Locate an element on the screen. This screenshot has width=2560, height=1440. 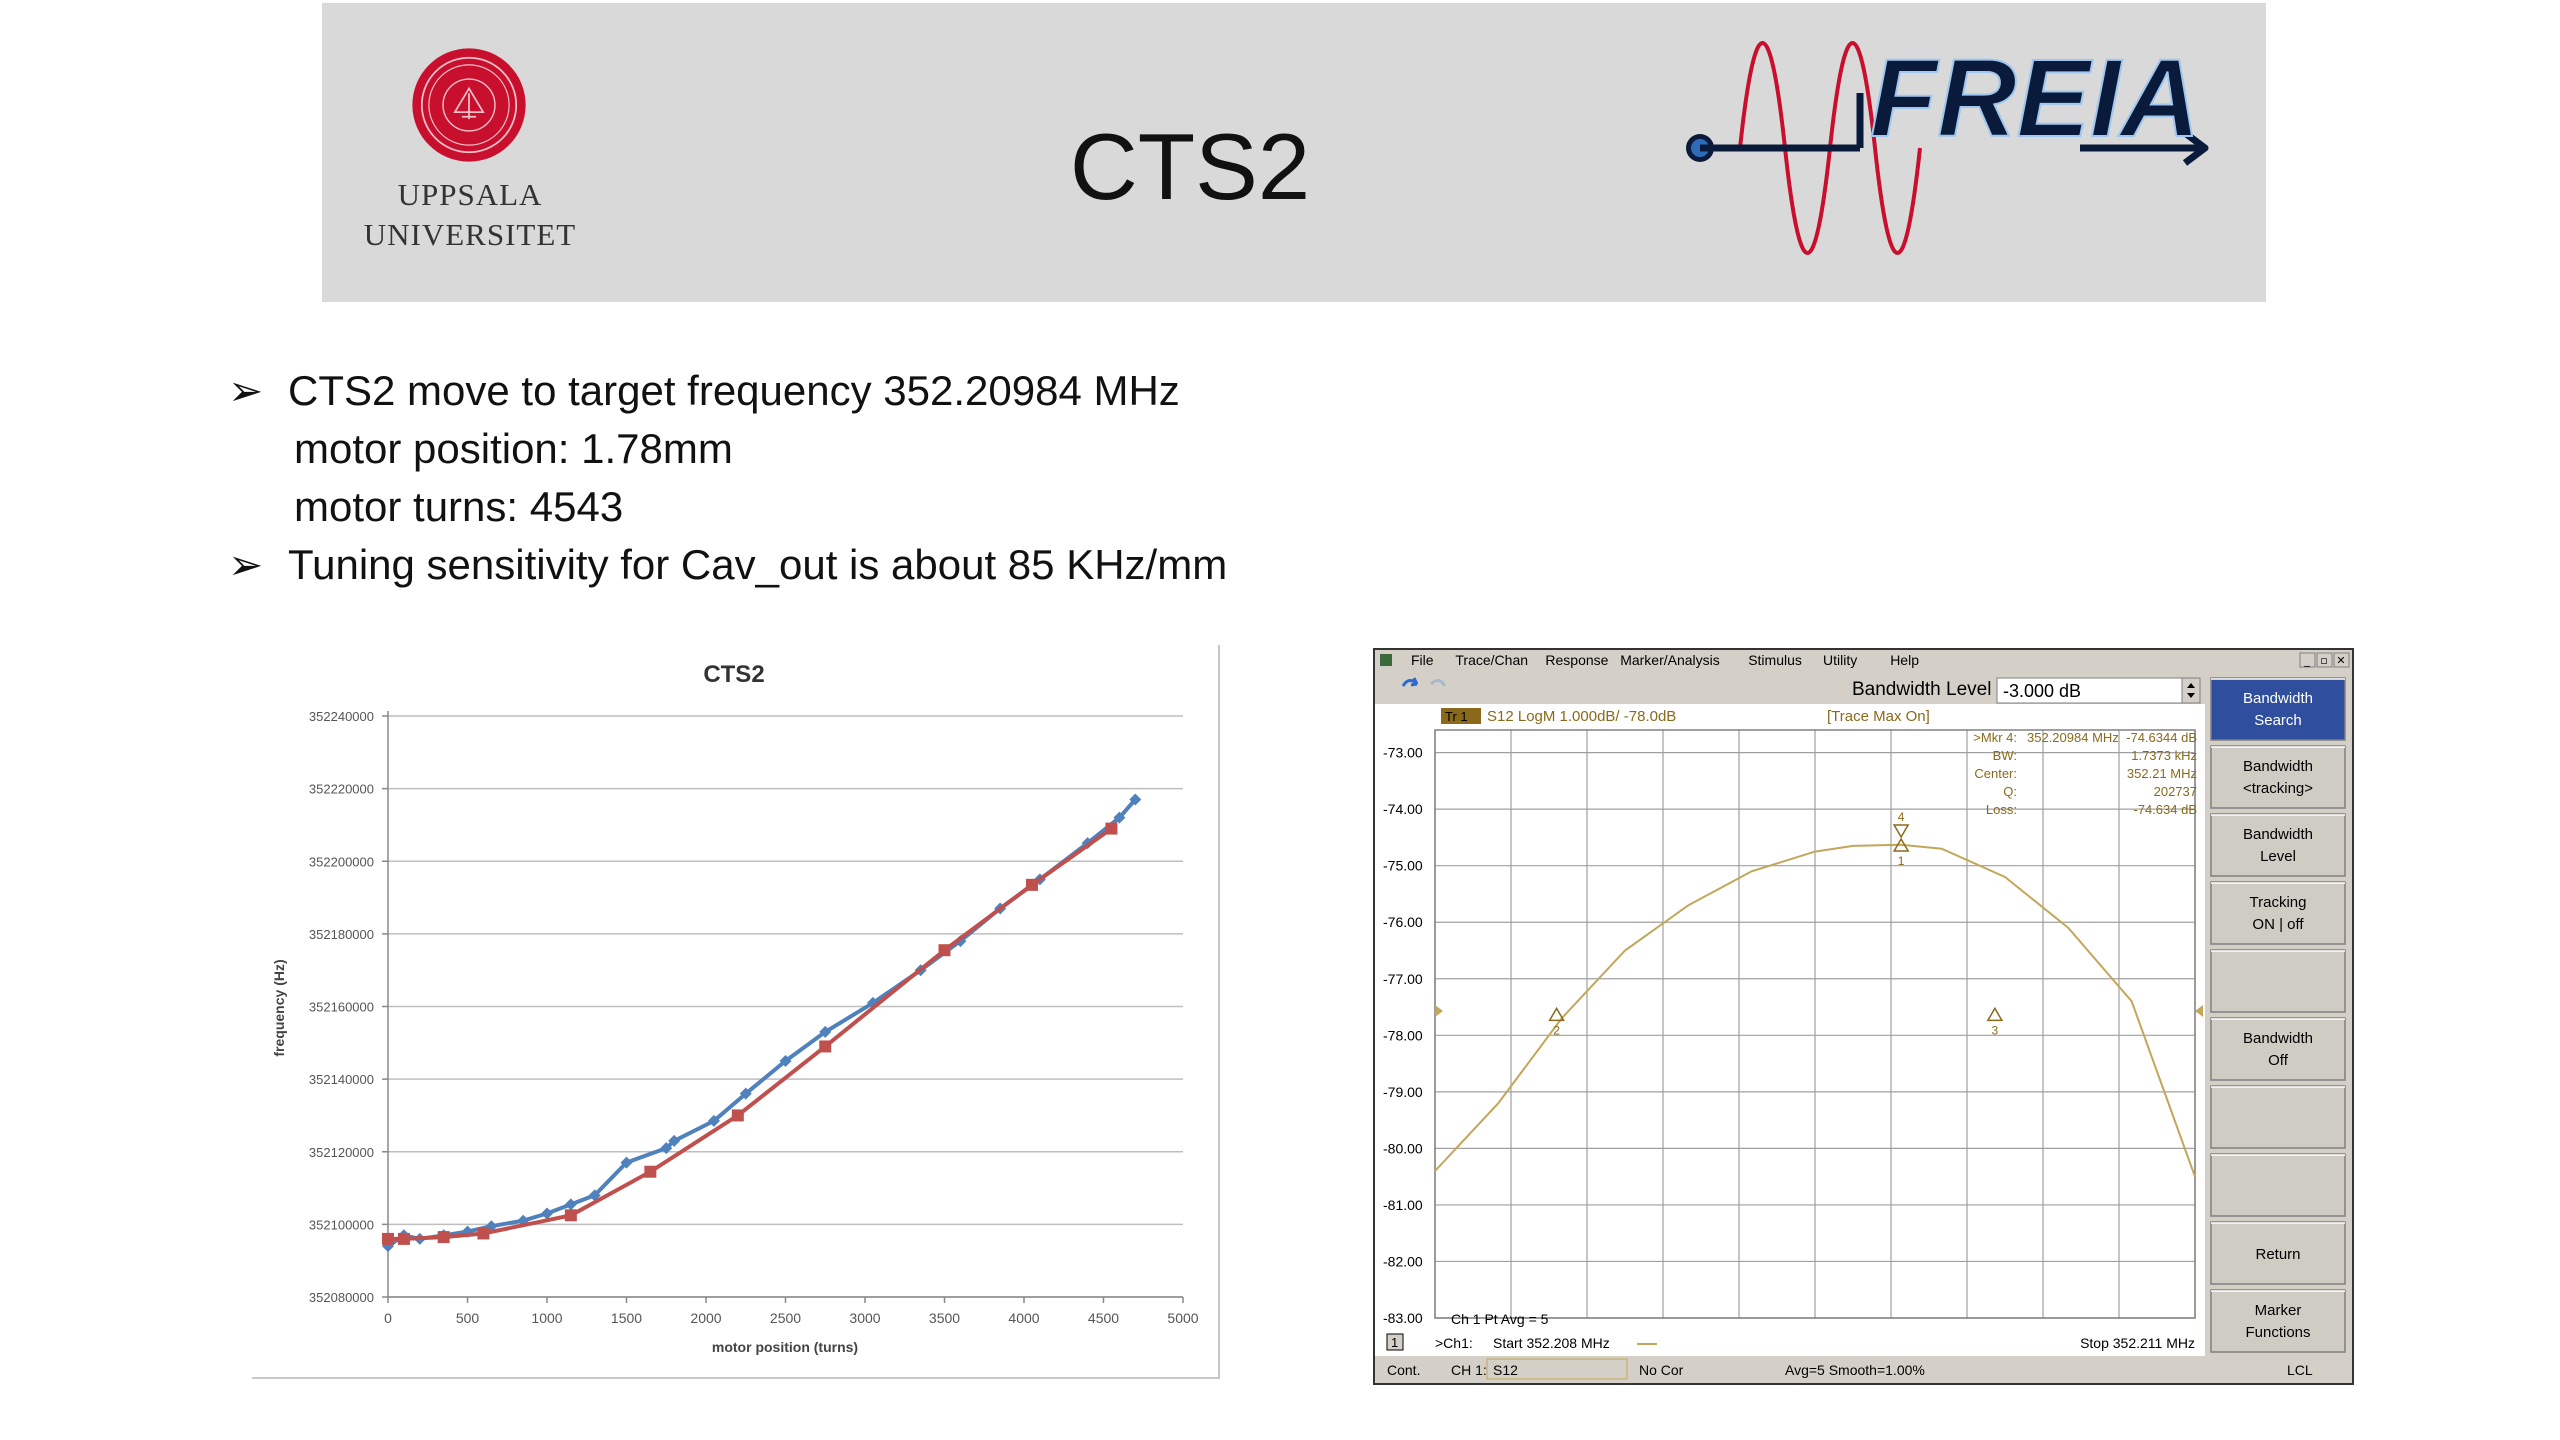
menu-item: Help is located at coordinates (1904, 660).